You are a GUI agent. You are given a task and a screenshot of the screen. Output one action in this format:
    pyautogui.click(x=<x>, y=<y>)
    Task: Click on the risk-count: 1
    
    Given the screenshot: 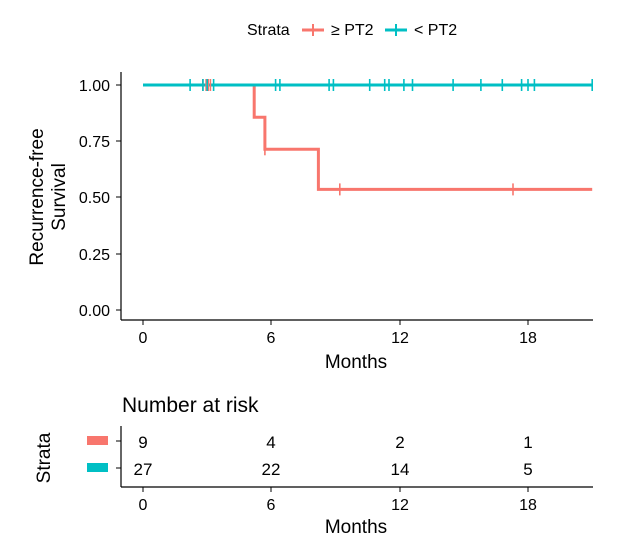 What is the action you would take?
    pyautogui.click(x=527, y=442)
    